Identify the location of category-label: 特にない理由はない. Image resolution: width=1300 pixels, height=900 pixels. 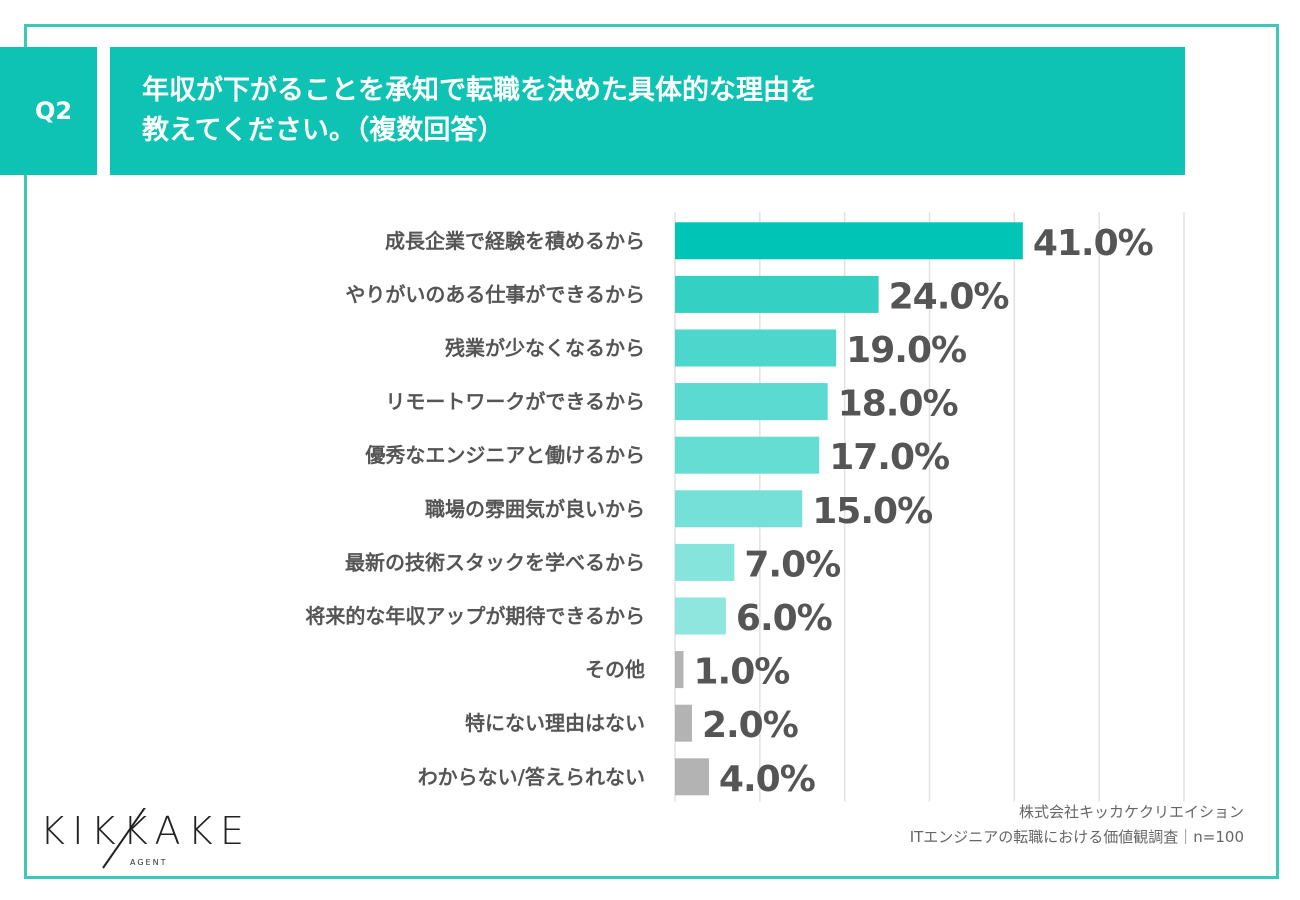
(555, 723).